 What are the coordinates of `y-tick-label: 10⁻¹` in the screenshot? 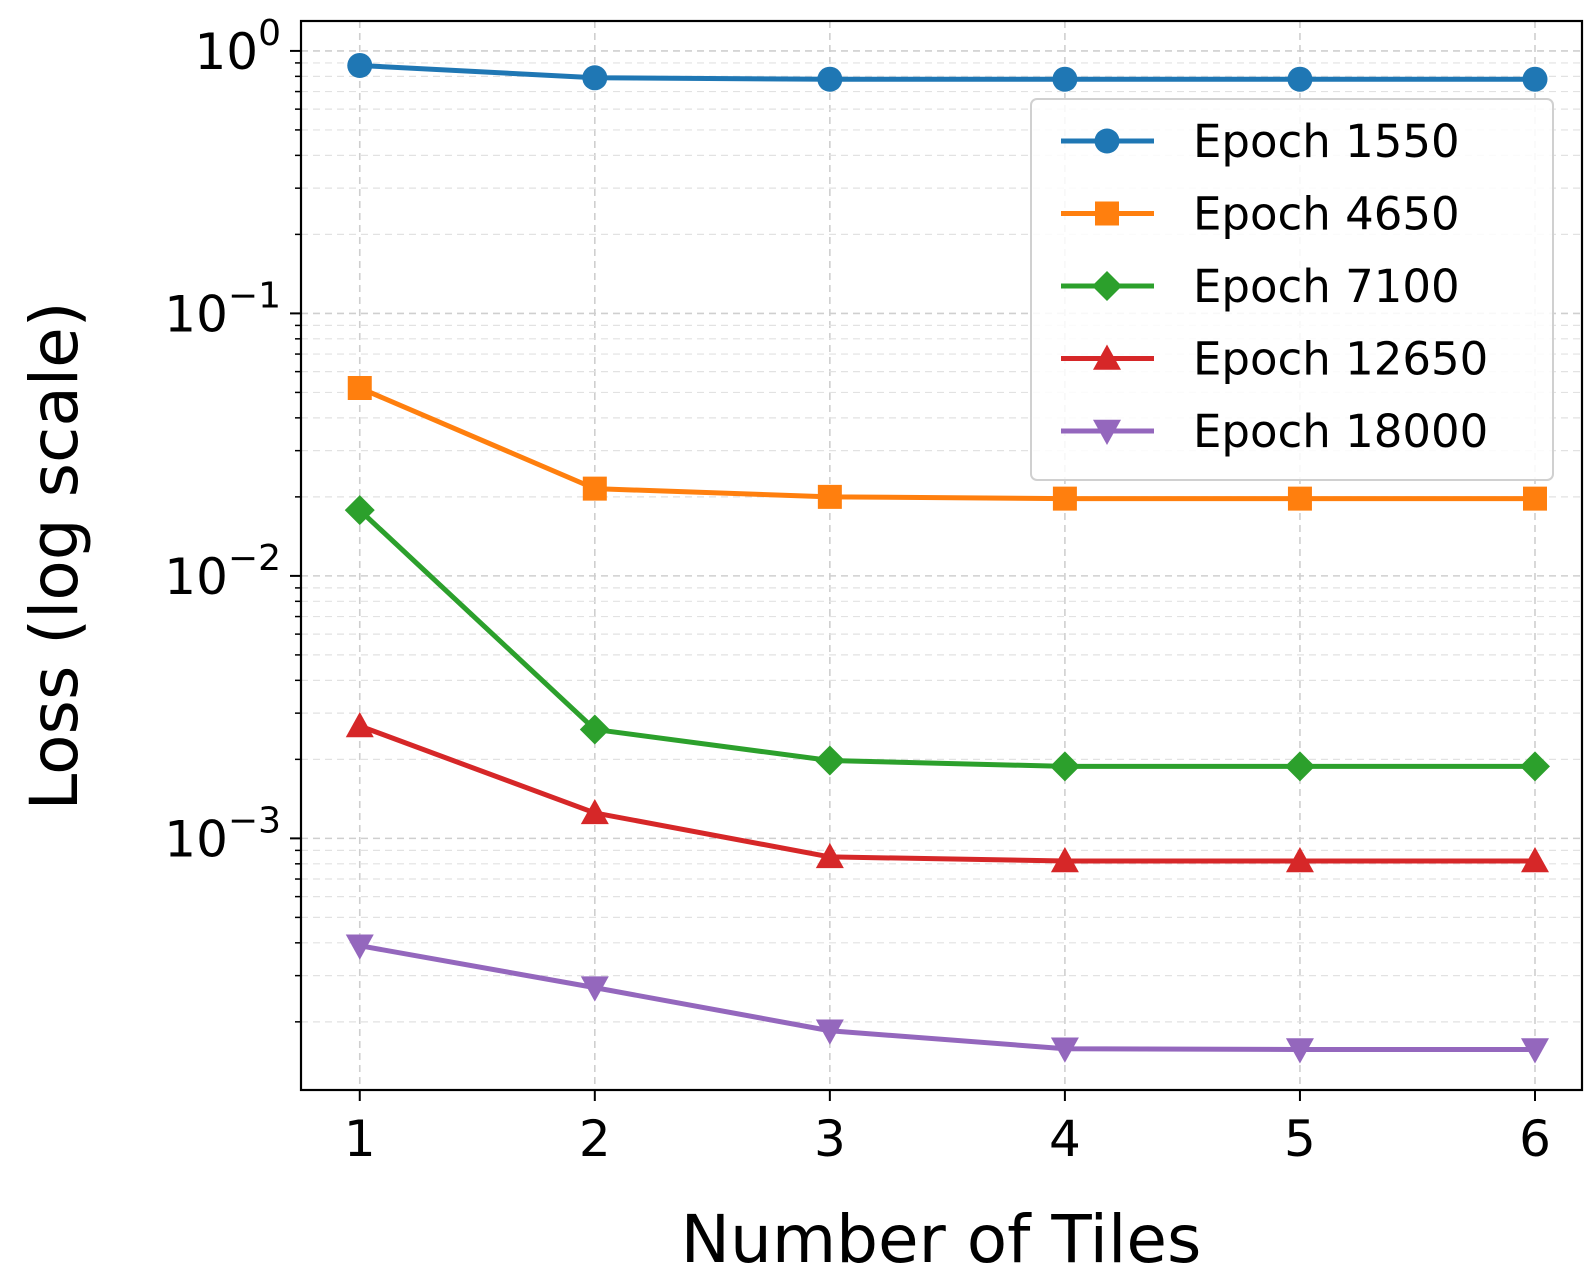 It's located at (222, 309).